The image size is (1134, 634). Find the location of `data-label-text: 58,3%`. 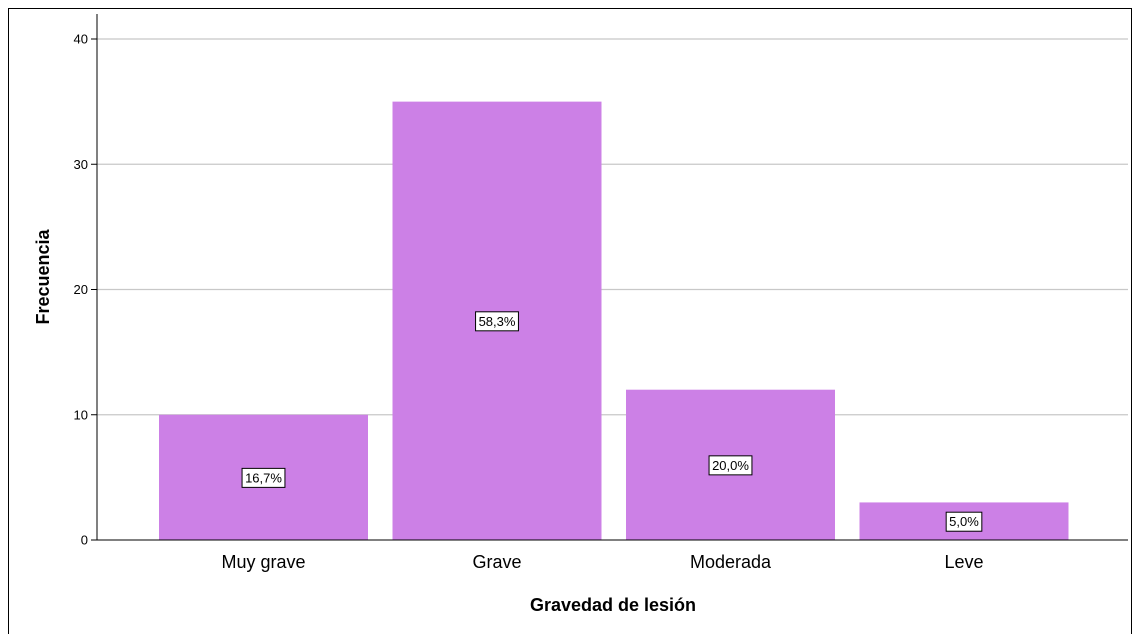

data-label-text: 58,3% is located at coordinates (497, 321).